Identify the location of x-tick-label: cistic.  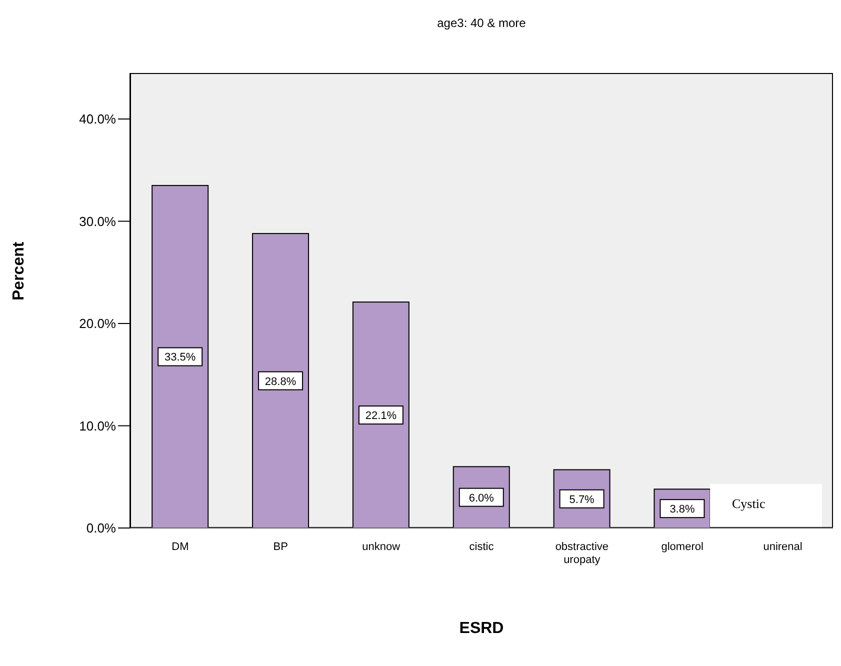
(481, 547).